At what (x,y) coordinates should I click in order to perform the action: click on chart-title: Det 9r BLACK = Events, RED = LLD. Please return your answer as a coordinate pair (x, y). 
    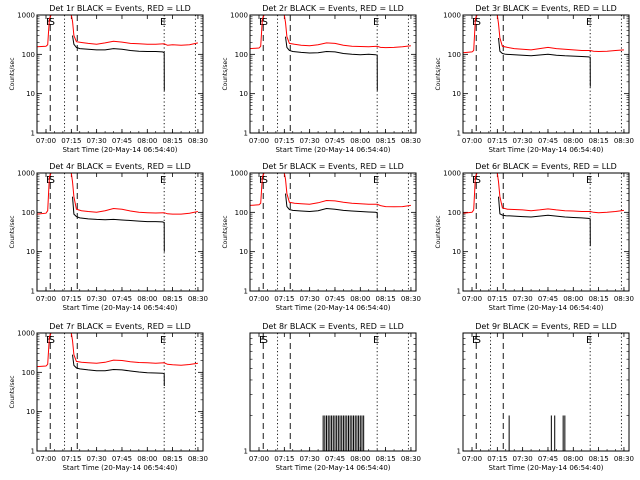
    Looking at the image, I should click on (546, 326).